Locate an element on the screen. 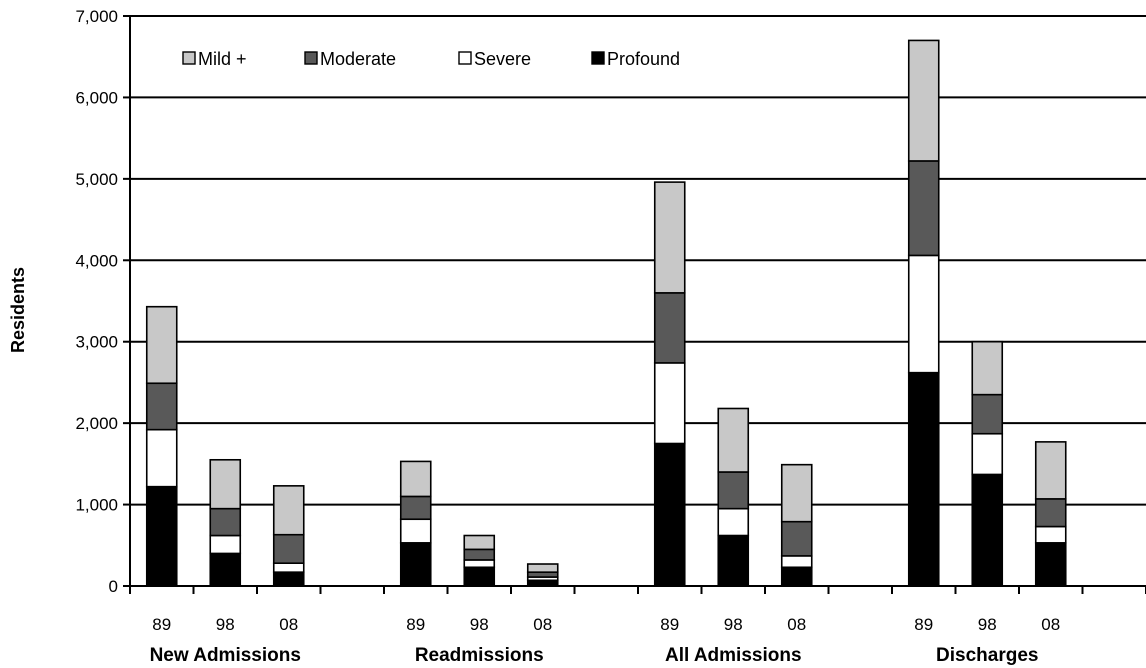 This screenshot has height=668, width=1146. y-axis-label: Residents is located at coordinates (18, 310).